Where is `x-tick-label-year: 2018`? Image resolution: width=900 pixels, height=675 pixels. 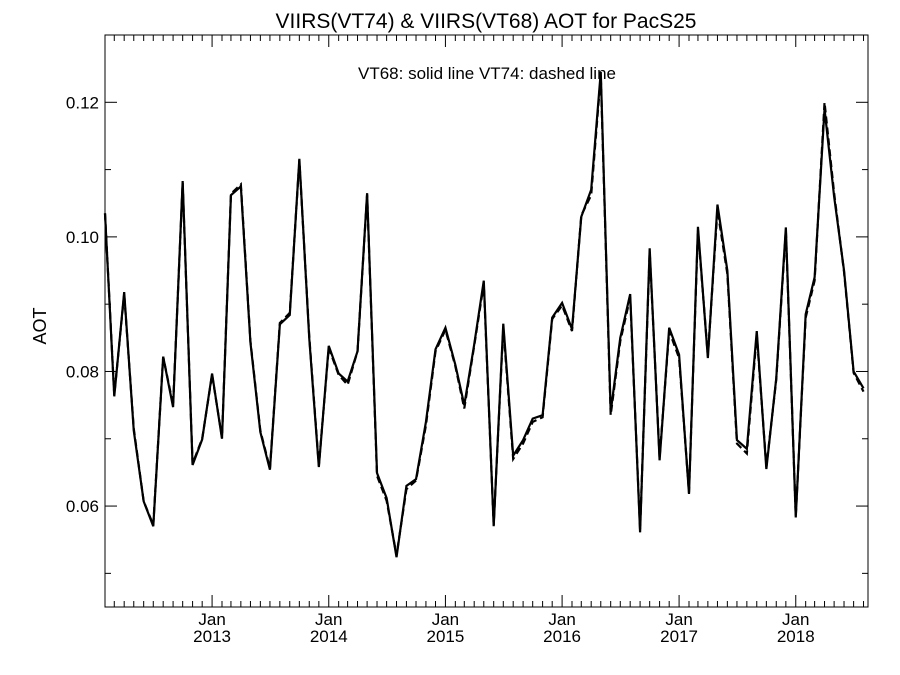 x-tick-label-year: 2018 is located at coordinates (796, 636).